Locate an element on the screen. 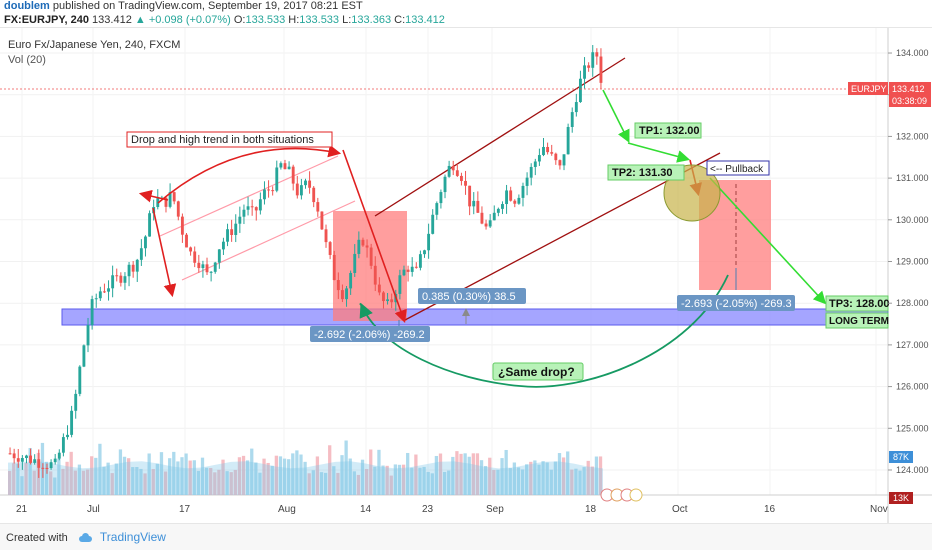 This screenshot has height=550, width=932. tp3-label: TP3: 128.00 is located at coordinates (857, 303).